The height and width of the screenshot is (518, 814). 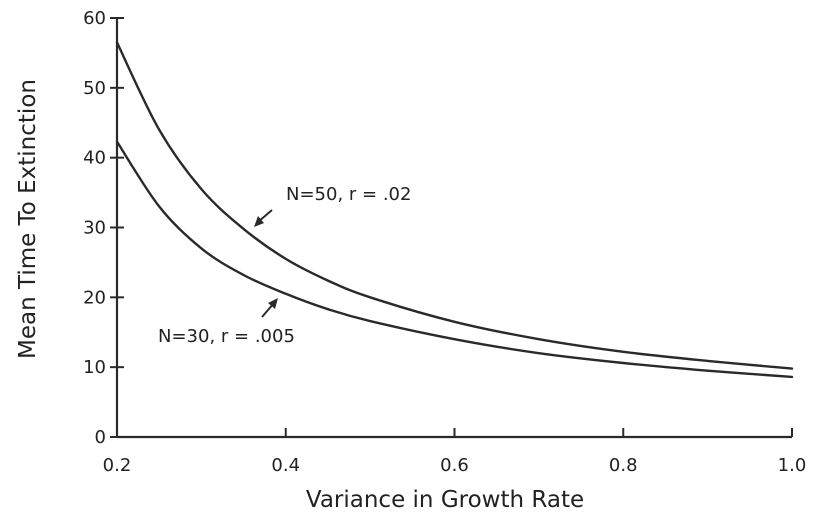 I want to click on y-tick-label: 50, so click(x=94, y=88).